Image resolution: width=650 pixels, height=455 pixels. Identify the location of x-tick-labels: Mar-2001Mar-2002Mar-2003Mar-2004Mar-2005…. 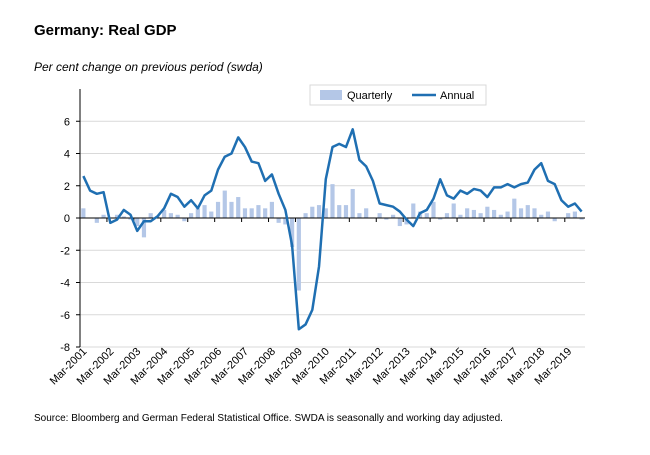
(311, 367).